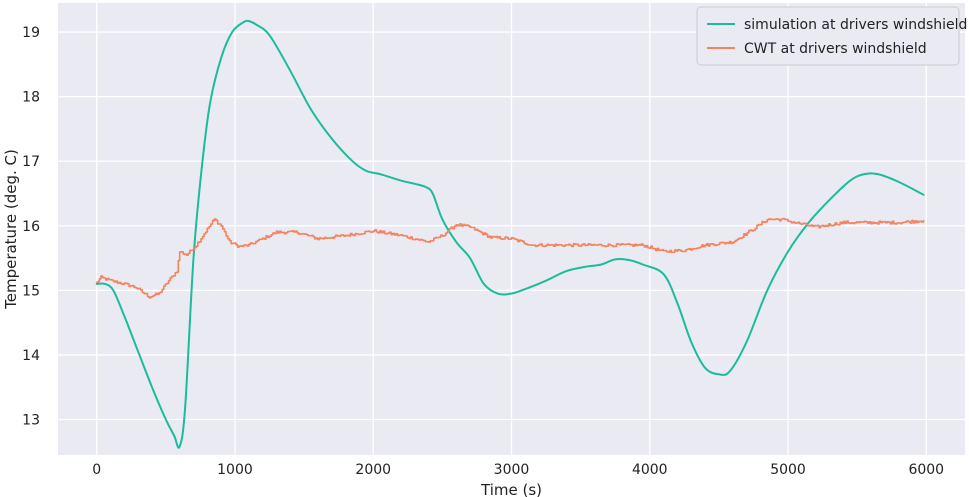 This screenshot has width=969, height=497. I want to click on x-tick-label: 0, so click(96, 470).